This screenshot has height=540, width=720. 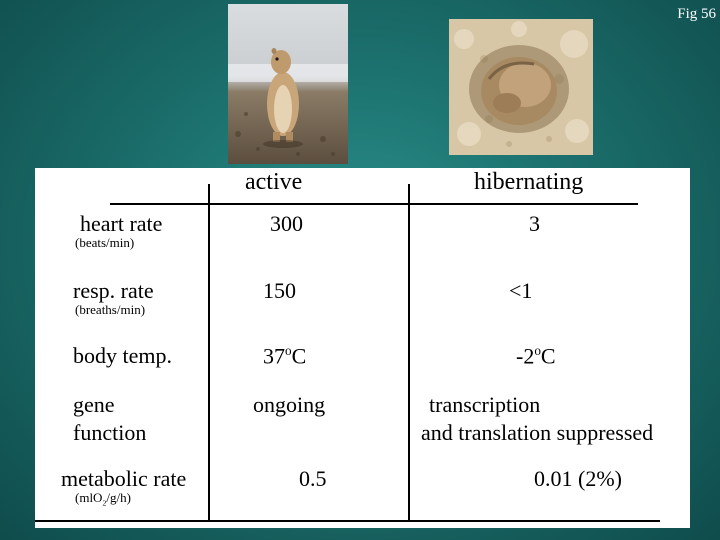 What do you see at coordinates (286, 223) in the screenshot?
I see `cell-active-heart-rate: 300` at bounding box center [286, 223].